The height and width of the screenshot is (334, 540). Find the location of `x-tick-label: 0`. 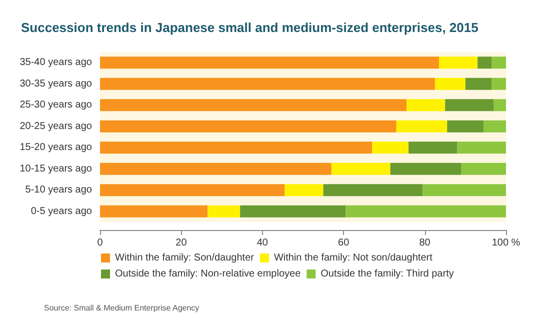

x-tick-label: 0 is located at coordinates (100, 243).